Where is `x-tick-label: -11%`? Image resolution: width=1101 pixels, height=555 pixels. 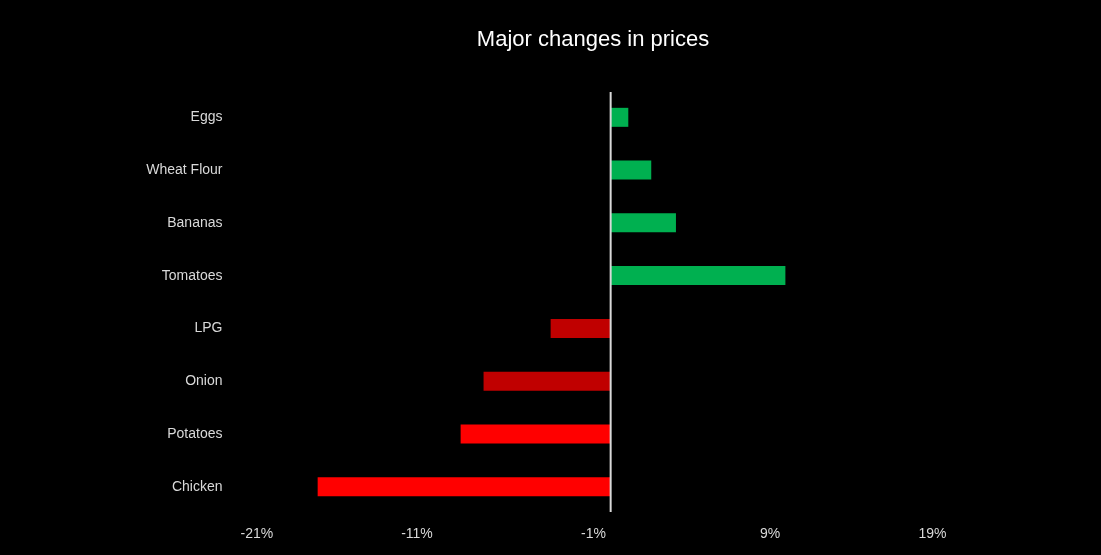
x-tick-label: -11% is located at coordinates (417, 532).